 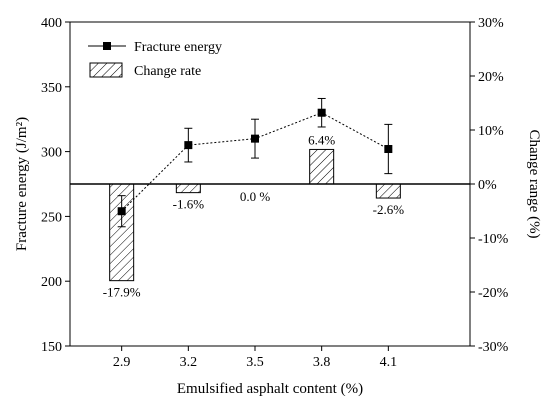 I want to click on bar-data-label: 0.0 %, so click(x=255, y=196).